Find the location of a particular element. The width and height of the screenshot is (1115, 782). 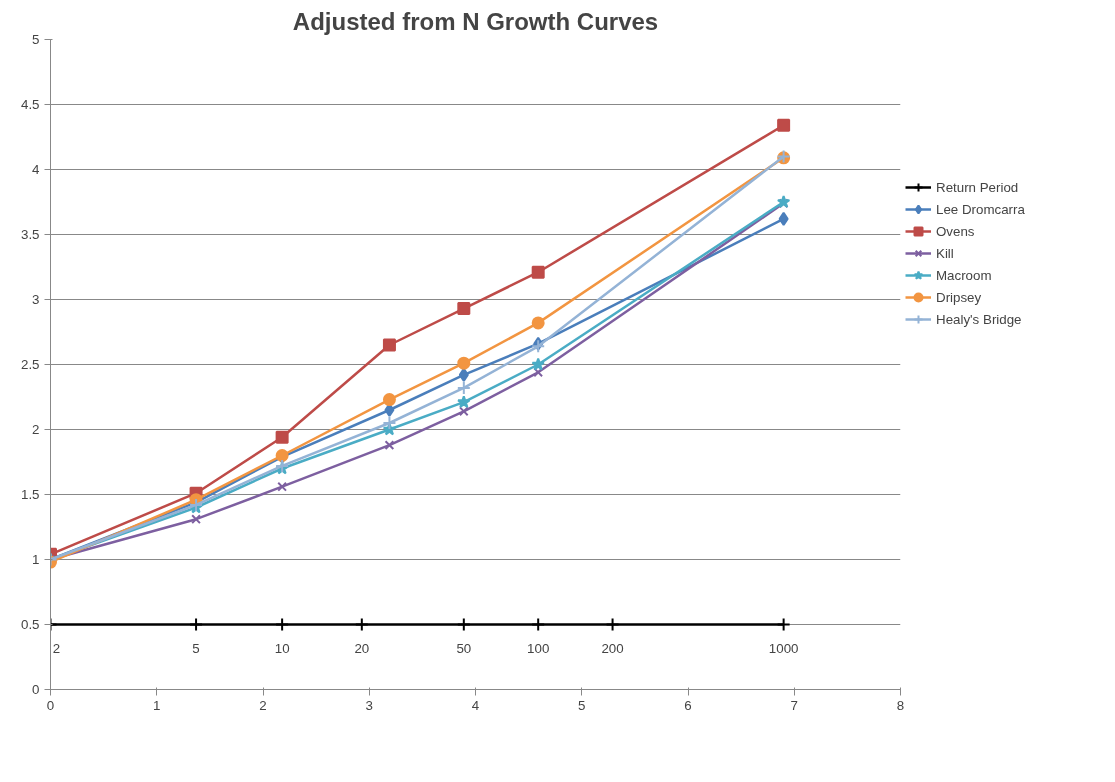

annotation: 5 is located at coordinates (196, 648).